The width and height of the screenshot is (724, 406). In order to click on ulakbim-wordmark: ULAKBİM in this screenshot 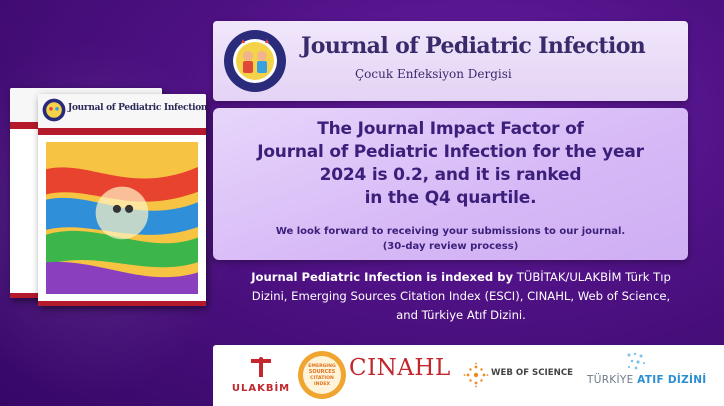, I will do `click(261, 388)`.